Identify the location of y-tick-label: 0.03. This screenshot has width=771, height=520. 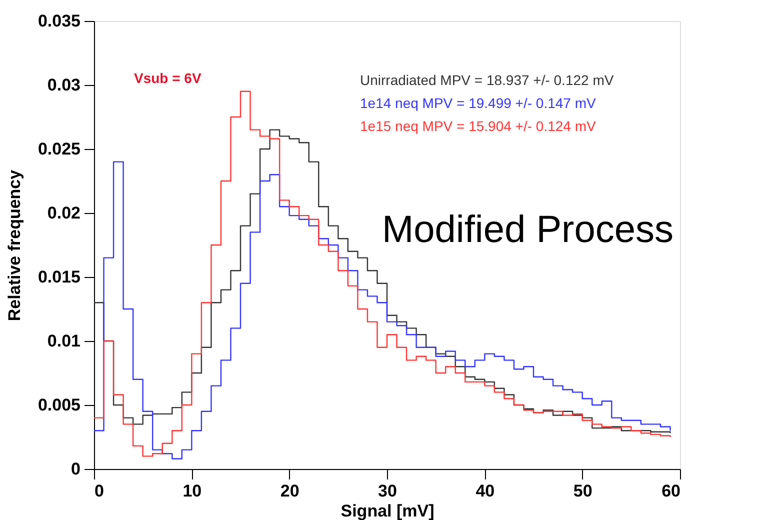
(63, 85).